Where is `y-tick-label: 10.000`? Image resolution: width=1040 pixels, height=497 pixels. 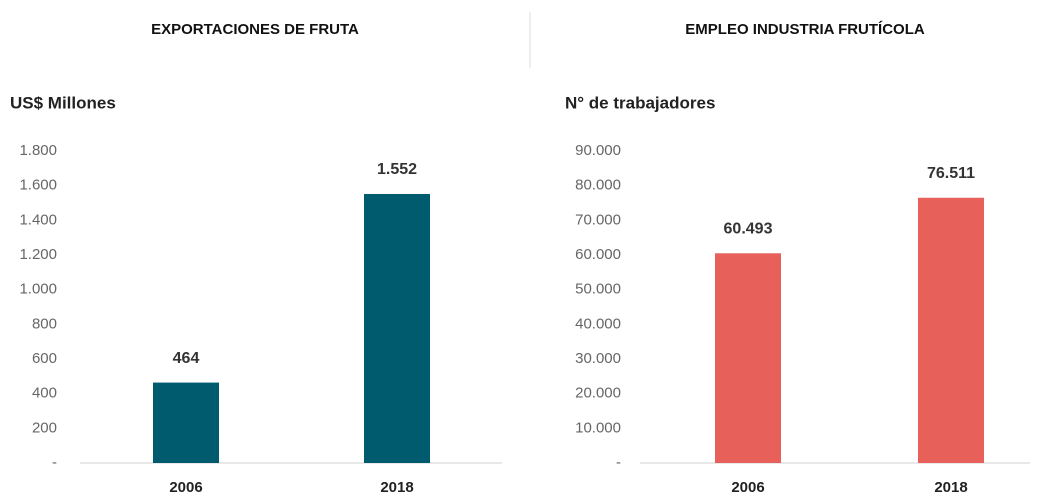
y-tick-label: 10.000 is located at coordinates (598, 427).